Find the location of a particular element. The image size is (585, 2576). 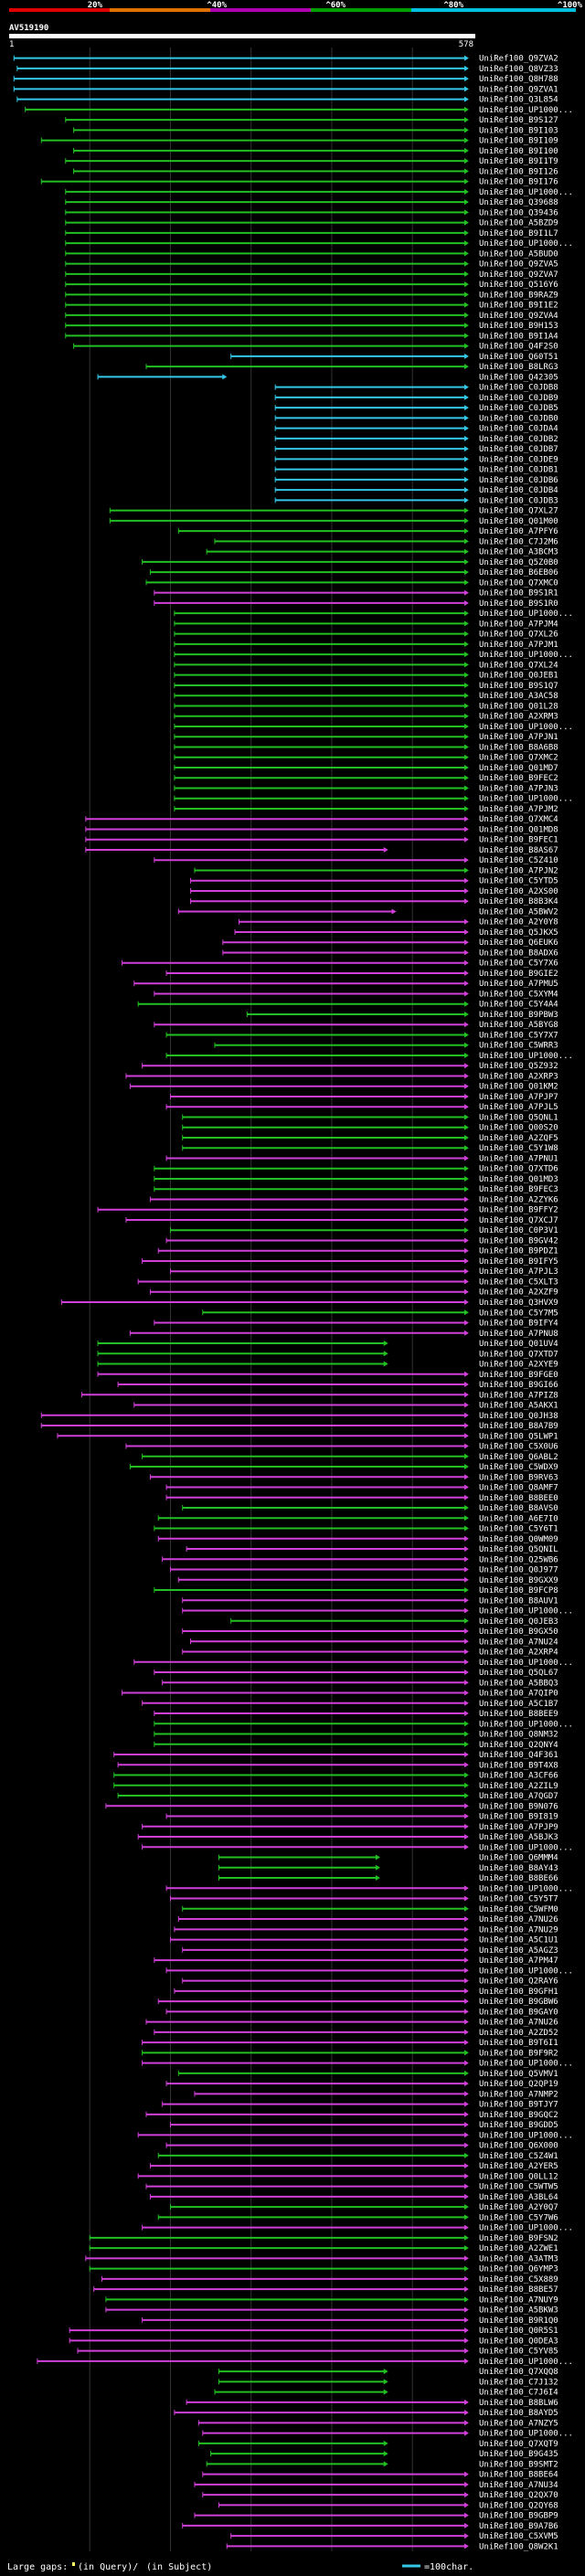

hit-label: UniRef100_C5YTD5 is located at coordinates (518, 881).